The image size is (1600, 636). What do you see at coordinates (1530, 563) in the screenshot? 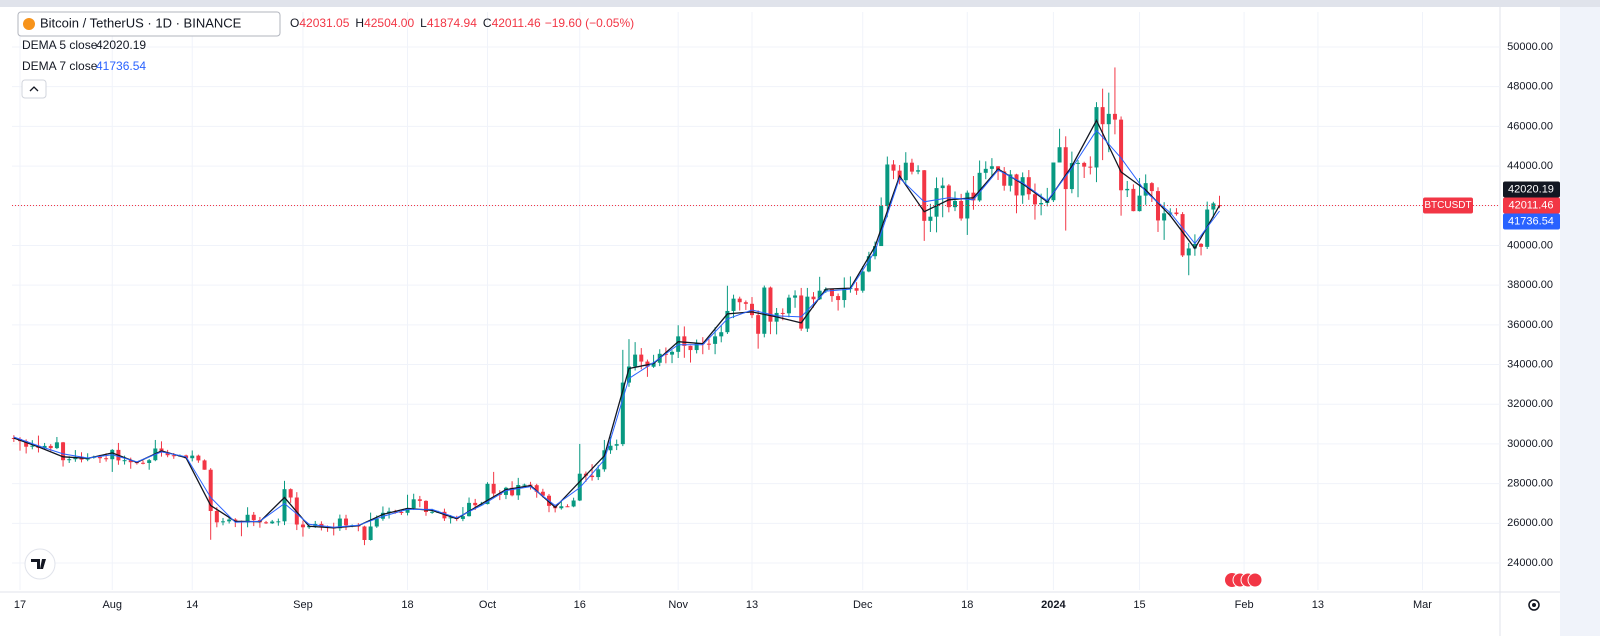
I see `y-tick-label: 24000.00` at bounding box center [1530, 563].